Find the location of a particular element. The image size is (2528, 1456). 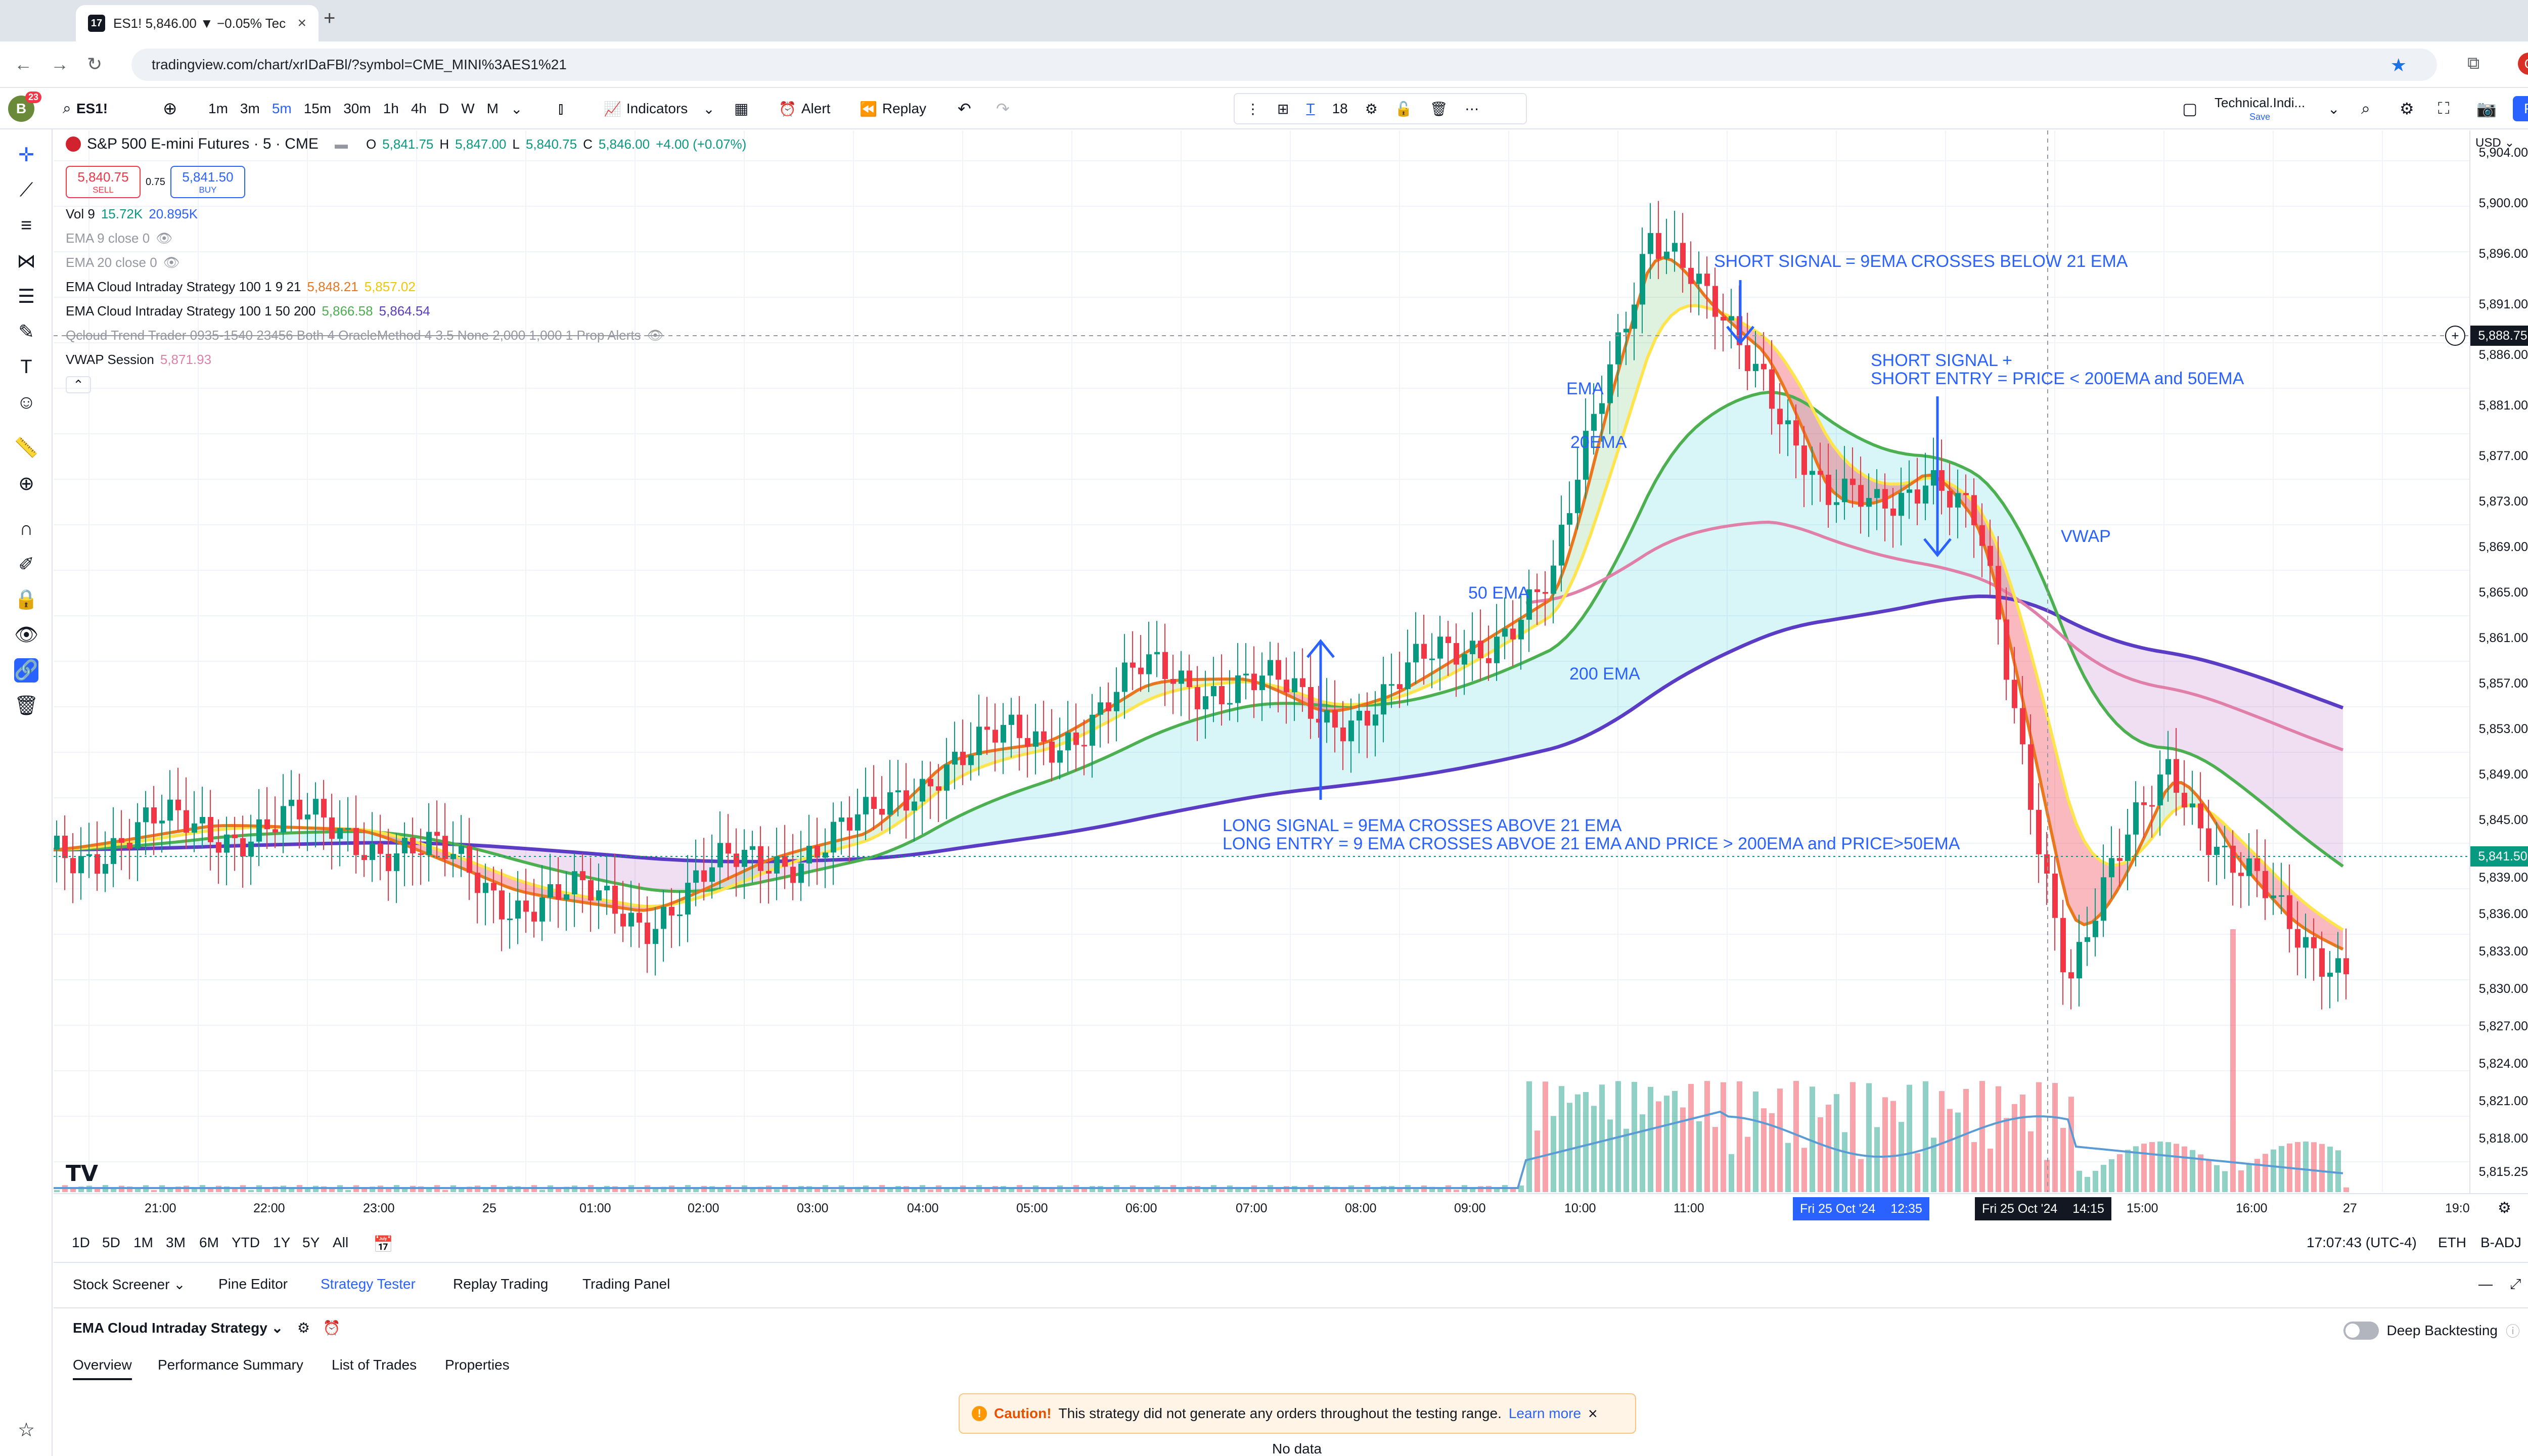

lock-icon: 🔓 is located at coordinates (1403, 109).